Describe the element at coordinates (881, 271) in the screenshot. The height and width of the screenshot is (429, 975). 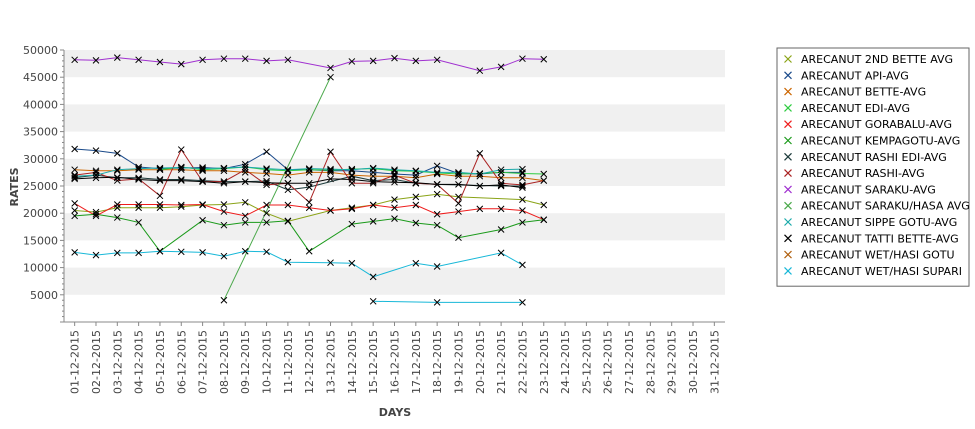
I see `legend-label: ARECANUT WET/HASI SUPARI` at that location.